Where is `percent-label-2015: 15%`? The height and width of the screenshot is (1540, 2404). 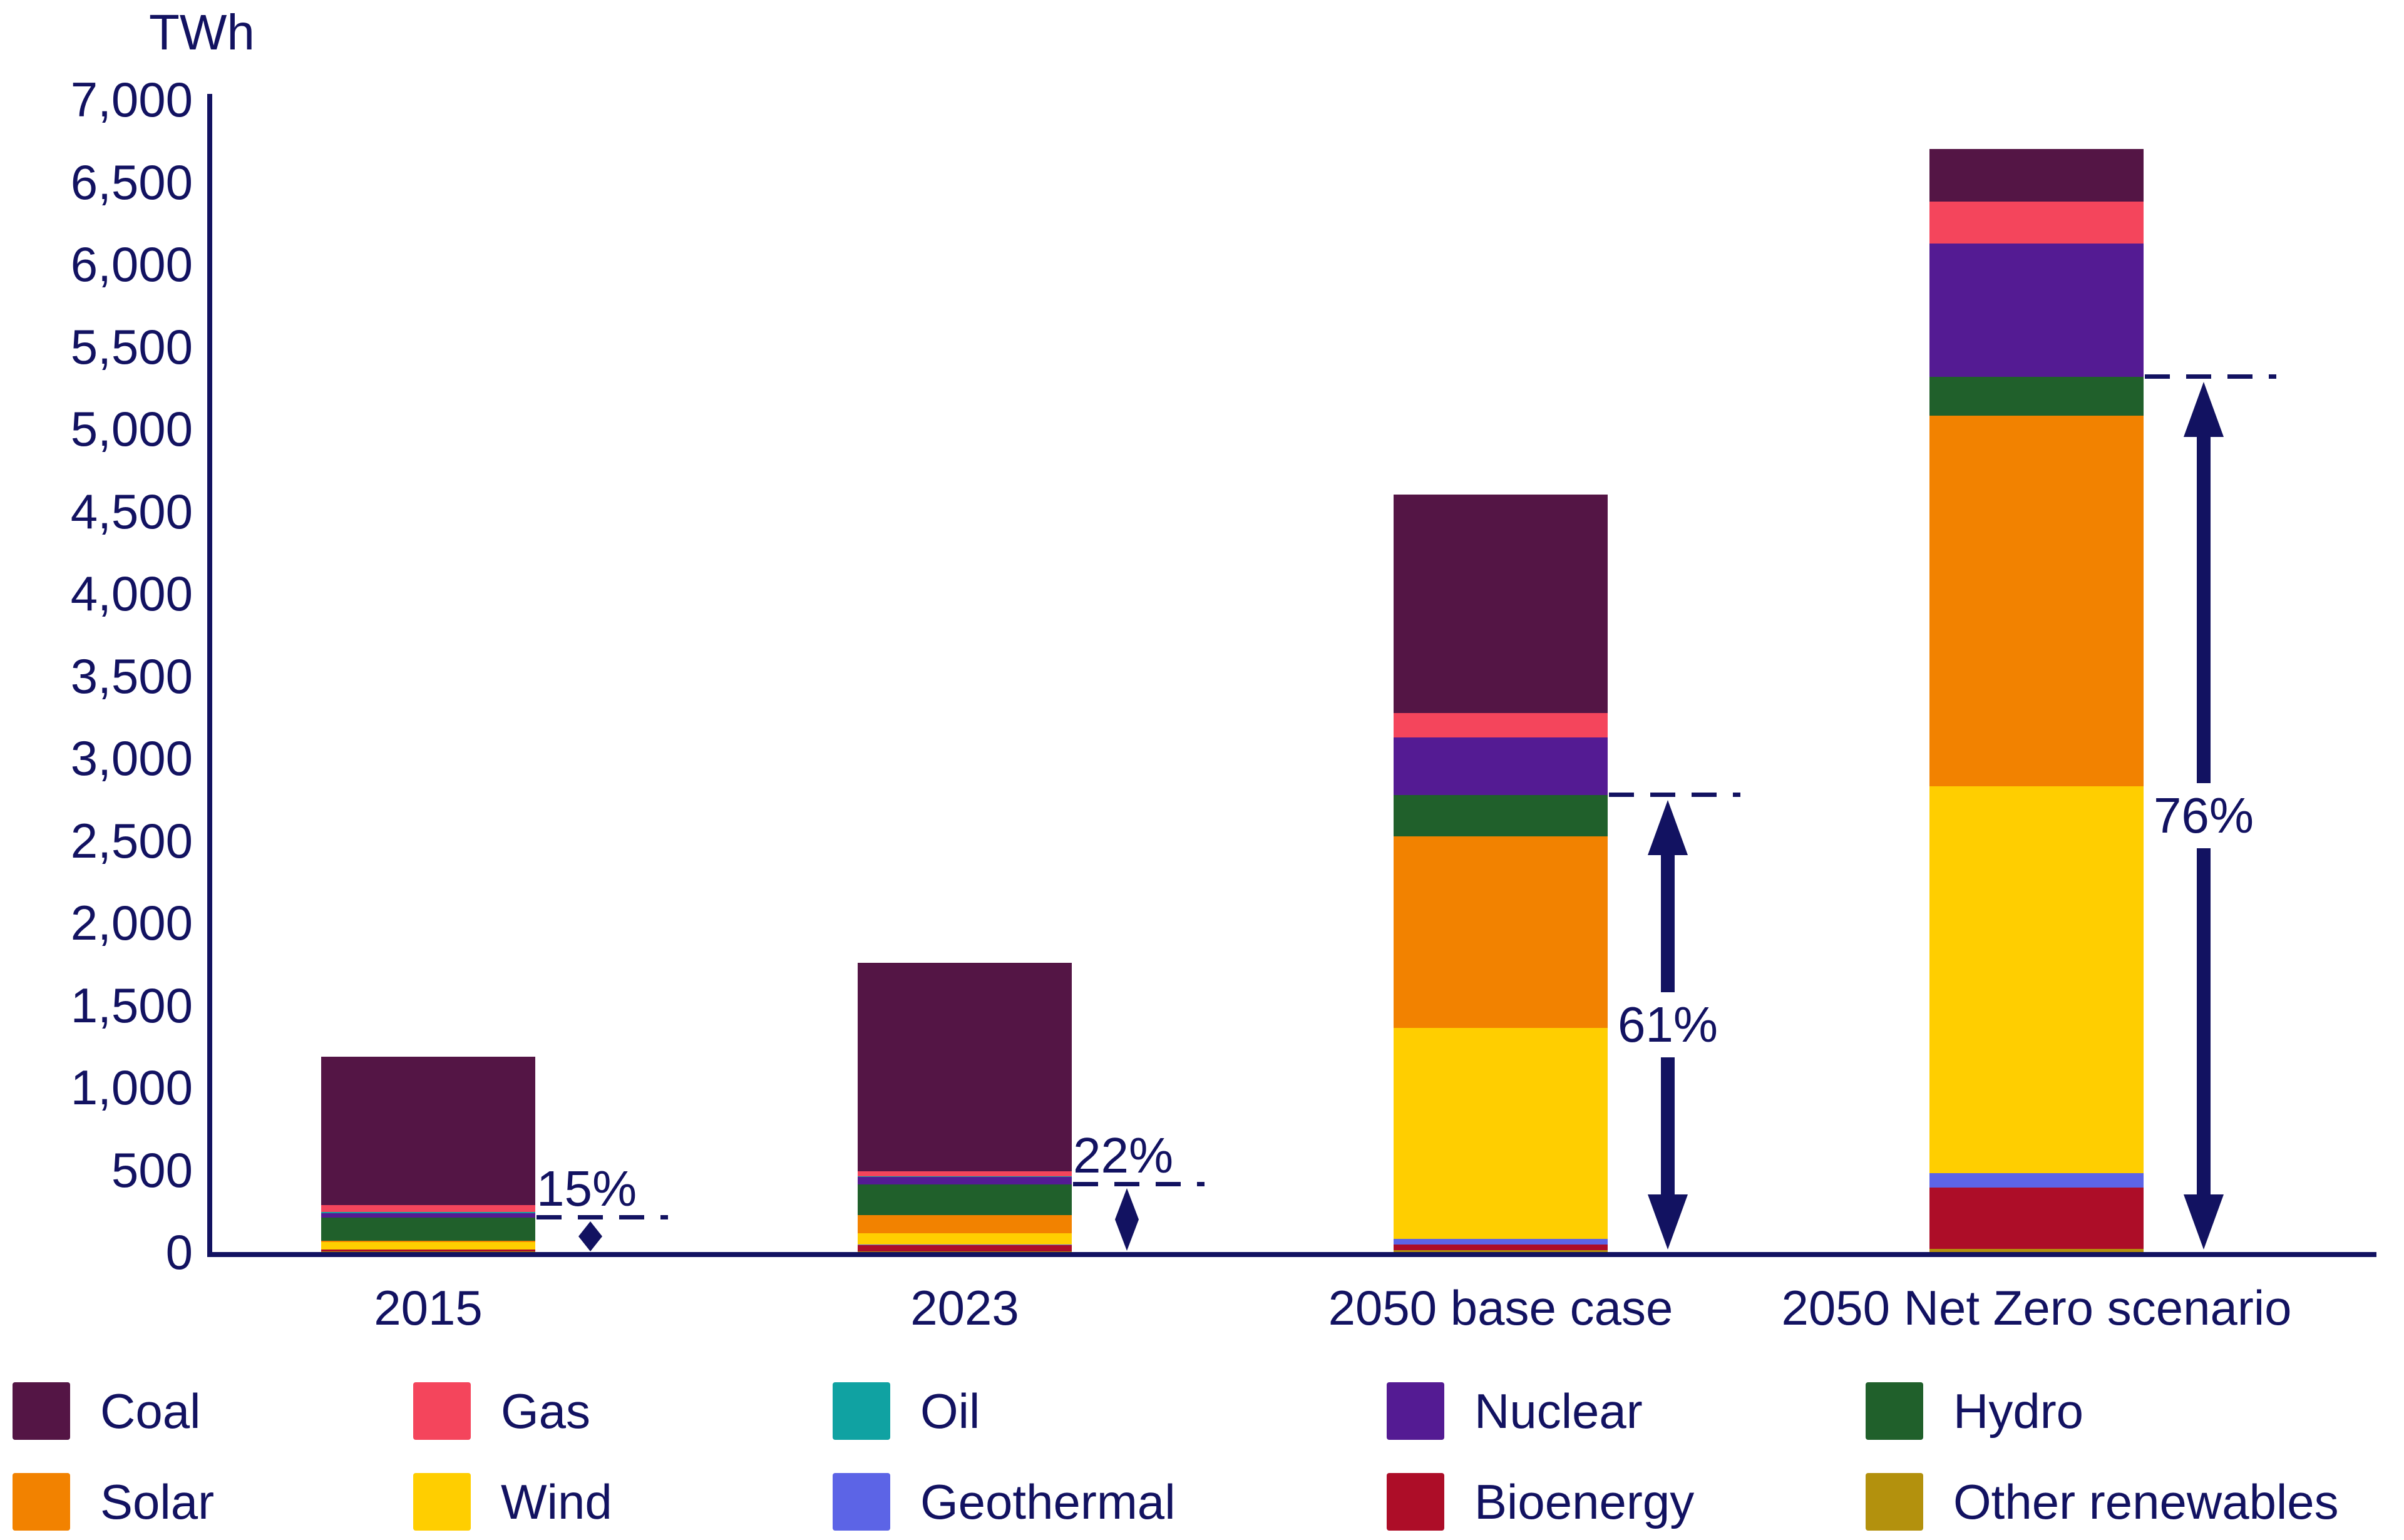
percent-label-2015: 15% is located at coordinates (587, 1188).